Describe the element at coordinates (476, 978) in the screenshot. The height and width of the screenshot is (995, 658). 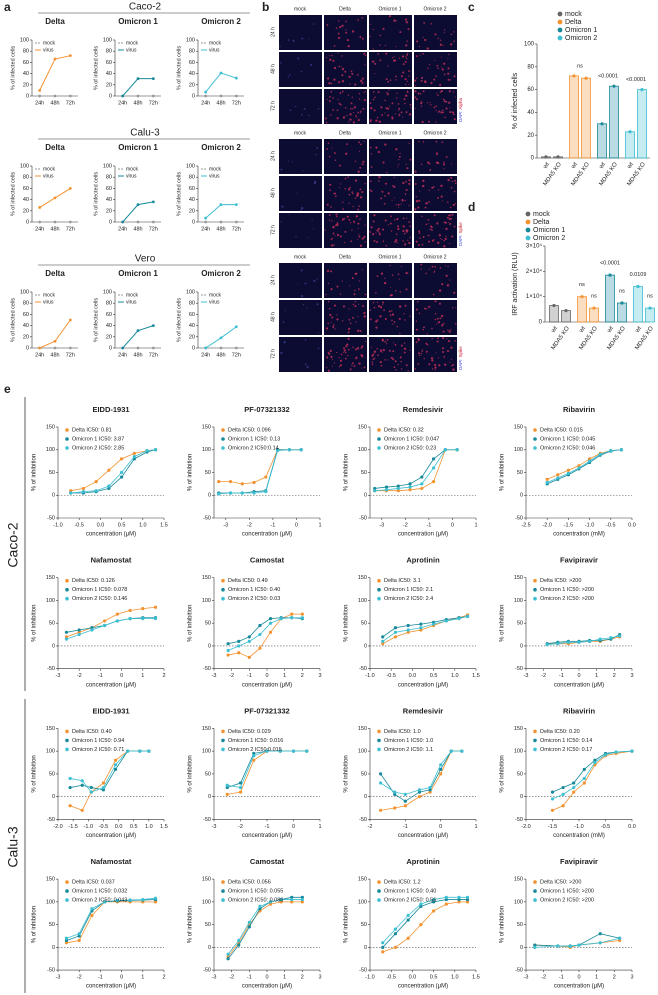
I see `x-tick-label: 1.5` at that location.